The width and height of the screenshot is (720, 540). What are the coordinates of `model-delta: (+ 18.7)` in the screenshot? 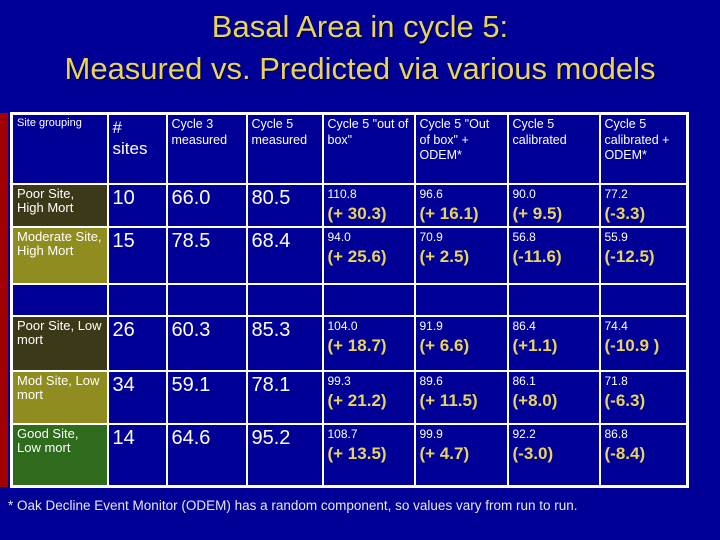 It's located at (357, 345).